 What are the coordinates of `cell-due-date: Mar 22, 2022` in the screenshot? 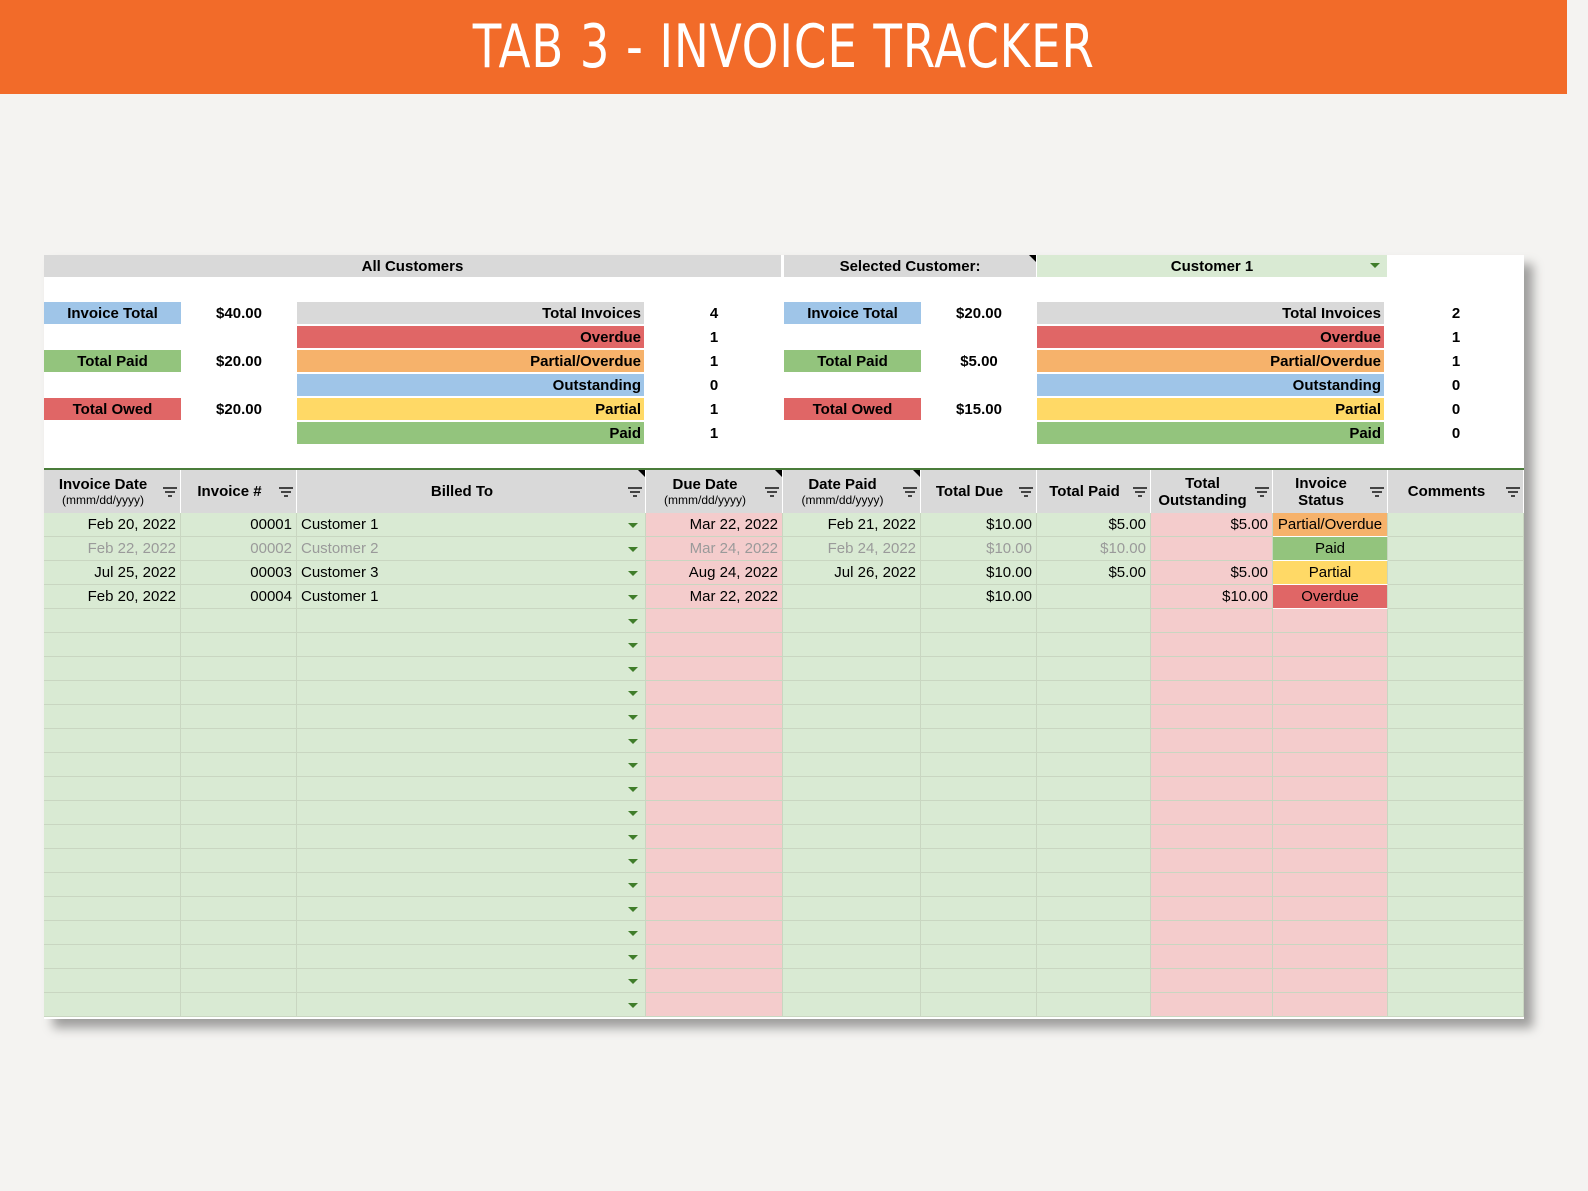 It's located at (714, 525).